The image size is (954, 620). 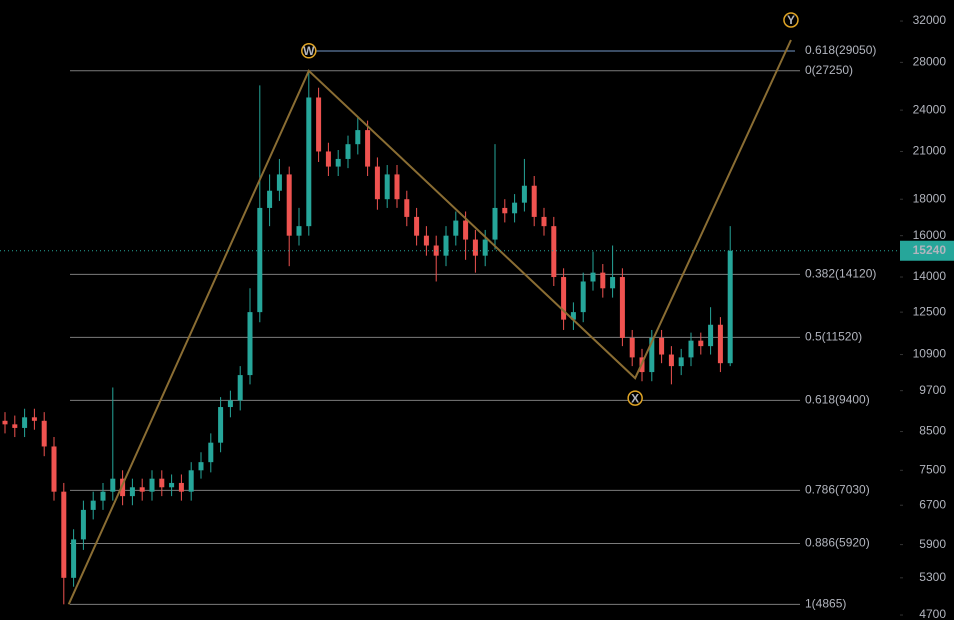 What do you see at coordinates (932, 577) in the screenshot?
I see `y-tick-label: 5300` at bounding box center [932, 577].